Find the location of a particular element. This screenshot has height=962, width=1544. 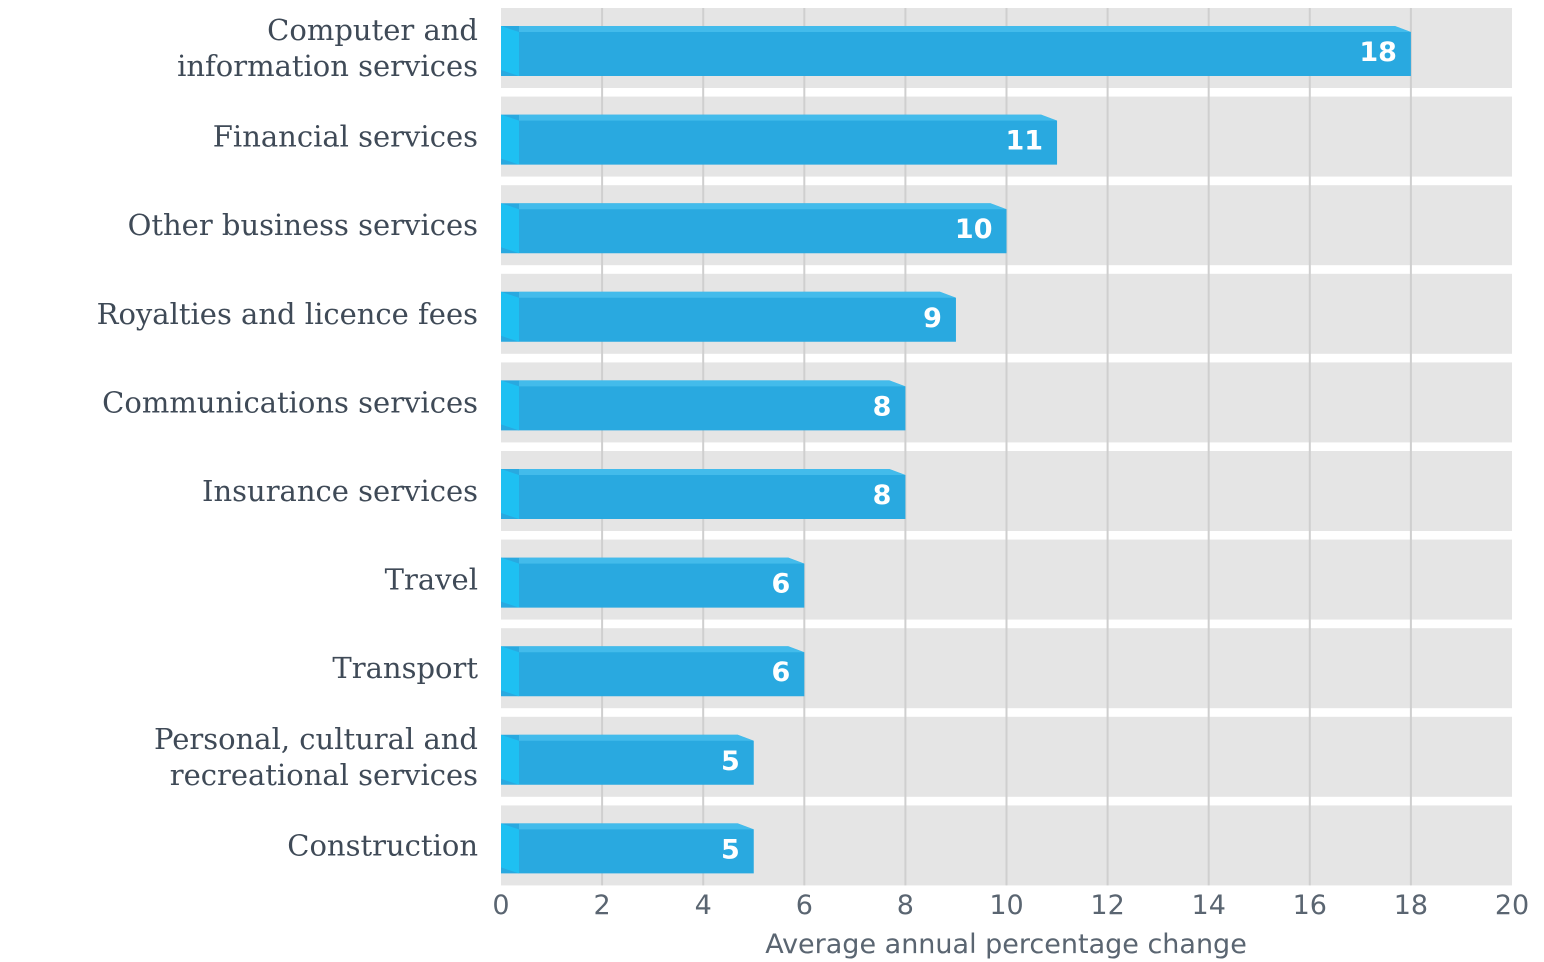

category-label: Communications services is located at coordinates (290, 402).